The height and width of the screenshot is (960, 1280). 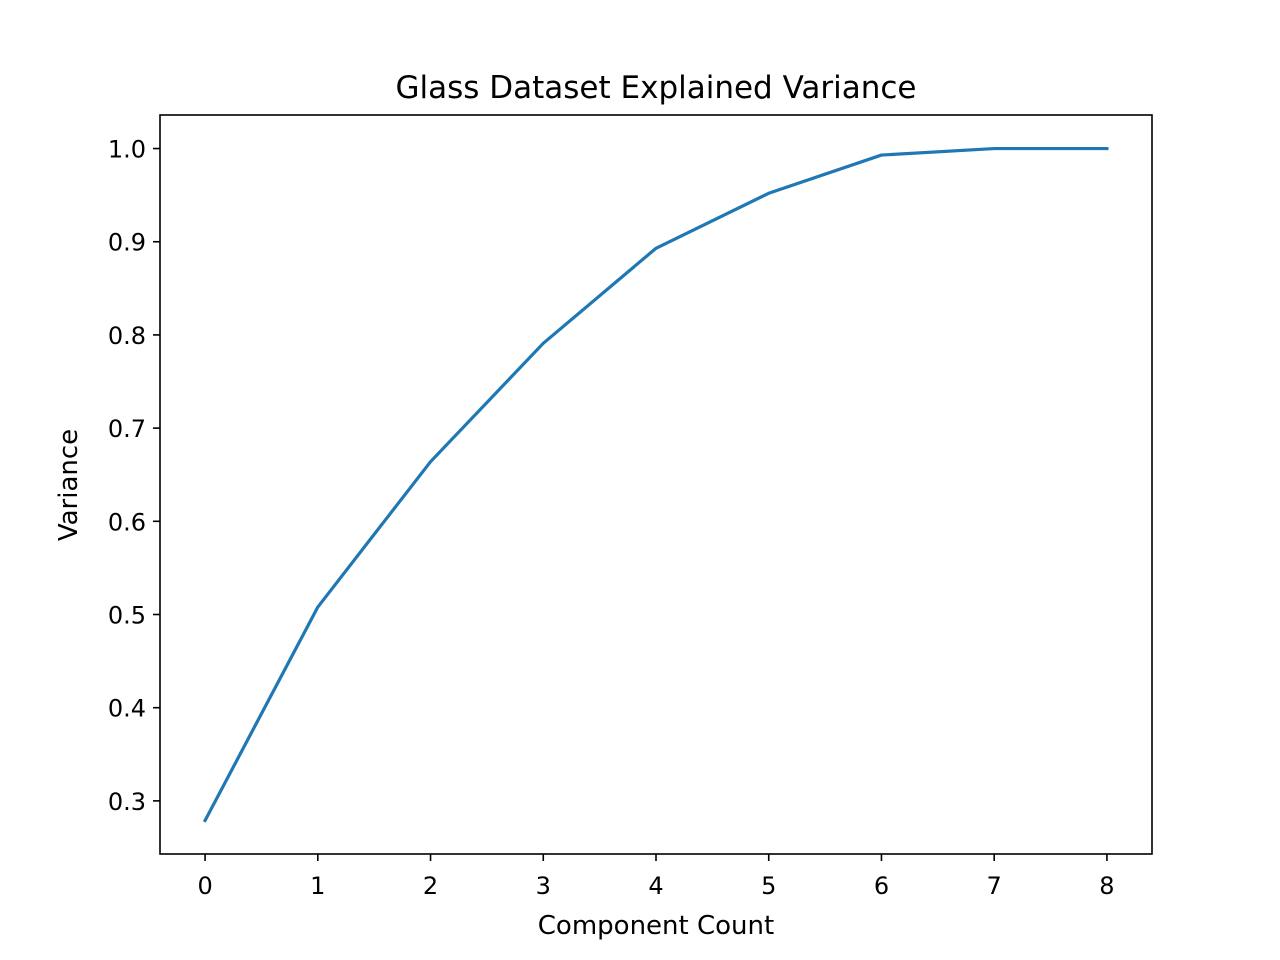 What do you see at coordinates (69, 485) in the screenshot?
I see `y-axis-label: Variance` at bounding box center [69, 485].